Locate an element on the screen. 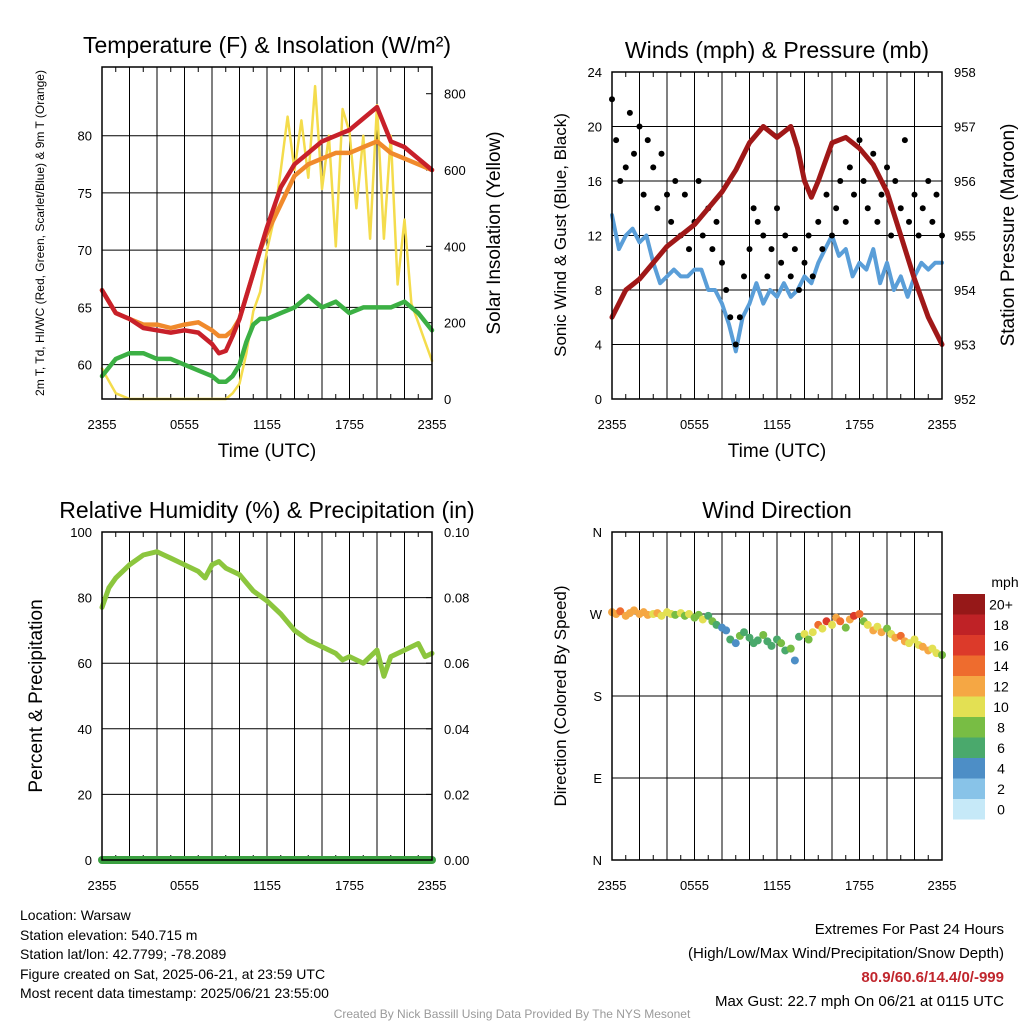 This screenshot has width=1024, height=1024. colorbar-label: 20+ is located at coordinates (1001, 604).